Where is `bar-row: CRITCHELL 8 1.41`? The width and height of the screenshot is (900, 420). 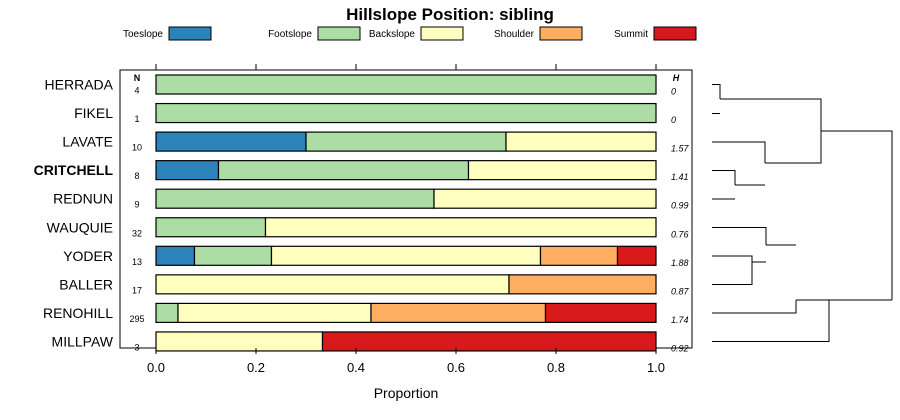 bar-row: CRITCHELL 8 1.41 is located at coordinates (361, 171).